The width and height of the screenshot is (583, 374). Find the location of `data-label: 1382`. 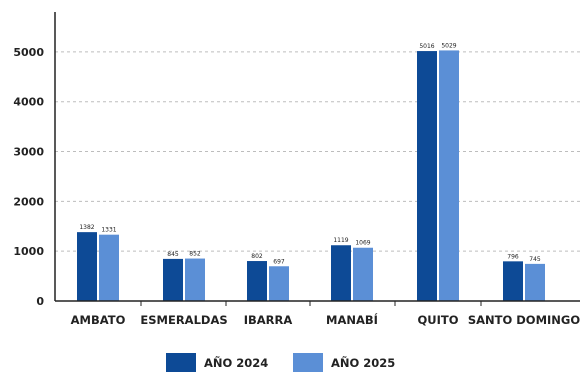

data-label: 1382 is located at coordinates (86, 227).